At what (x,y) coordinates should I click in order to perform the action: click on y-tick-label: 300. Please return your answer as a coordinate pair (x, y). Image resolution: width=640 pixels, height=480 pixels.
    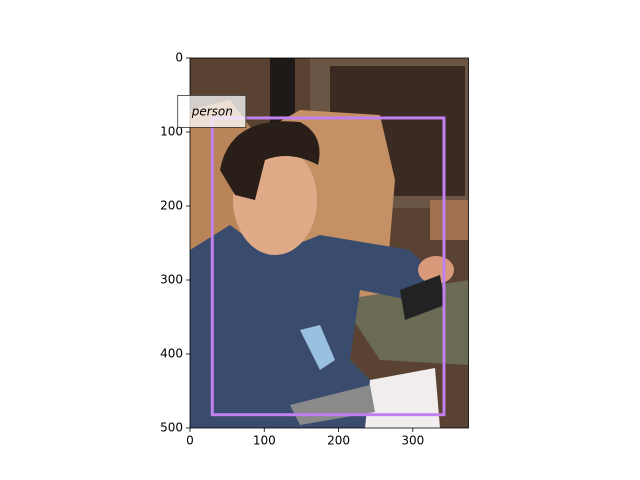
    Looking at the image, I should click on (171, 280).